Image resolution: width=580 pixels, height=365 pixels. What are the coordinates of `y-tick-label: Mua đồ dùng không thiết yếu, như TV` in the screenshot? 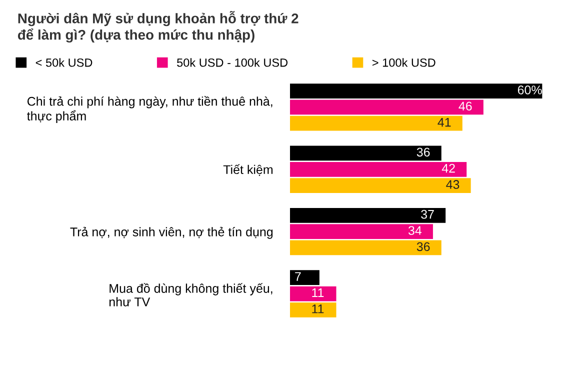 It's located at (190, 294).